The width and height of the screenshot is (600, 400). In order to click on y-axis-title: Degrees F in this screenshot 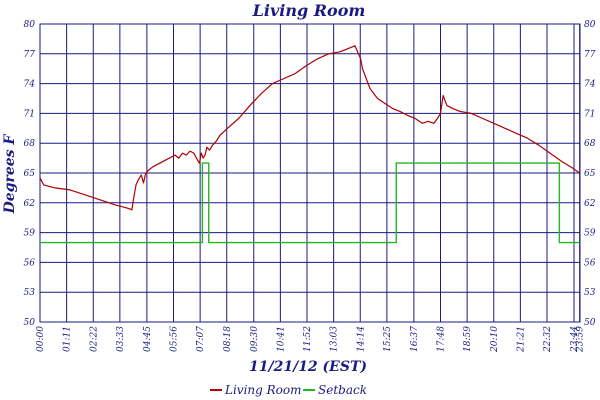, I will do `click(10, 174)`.